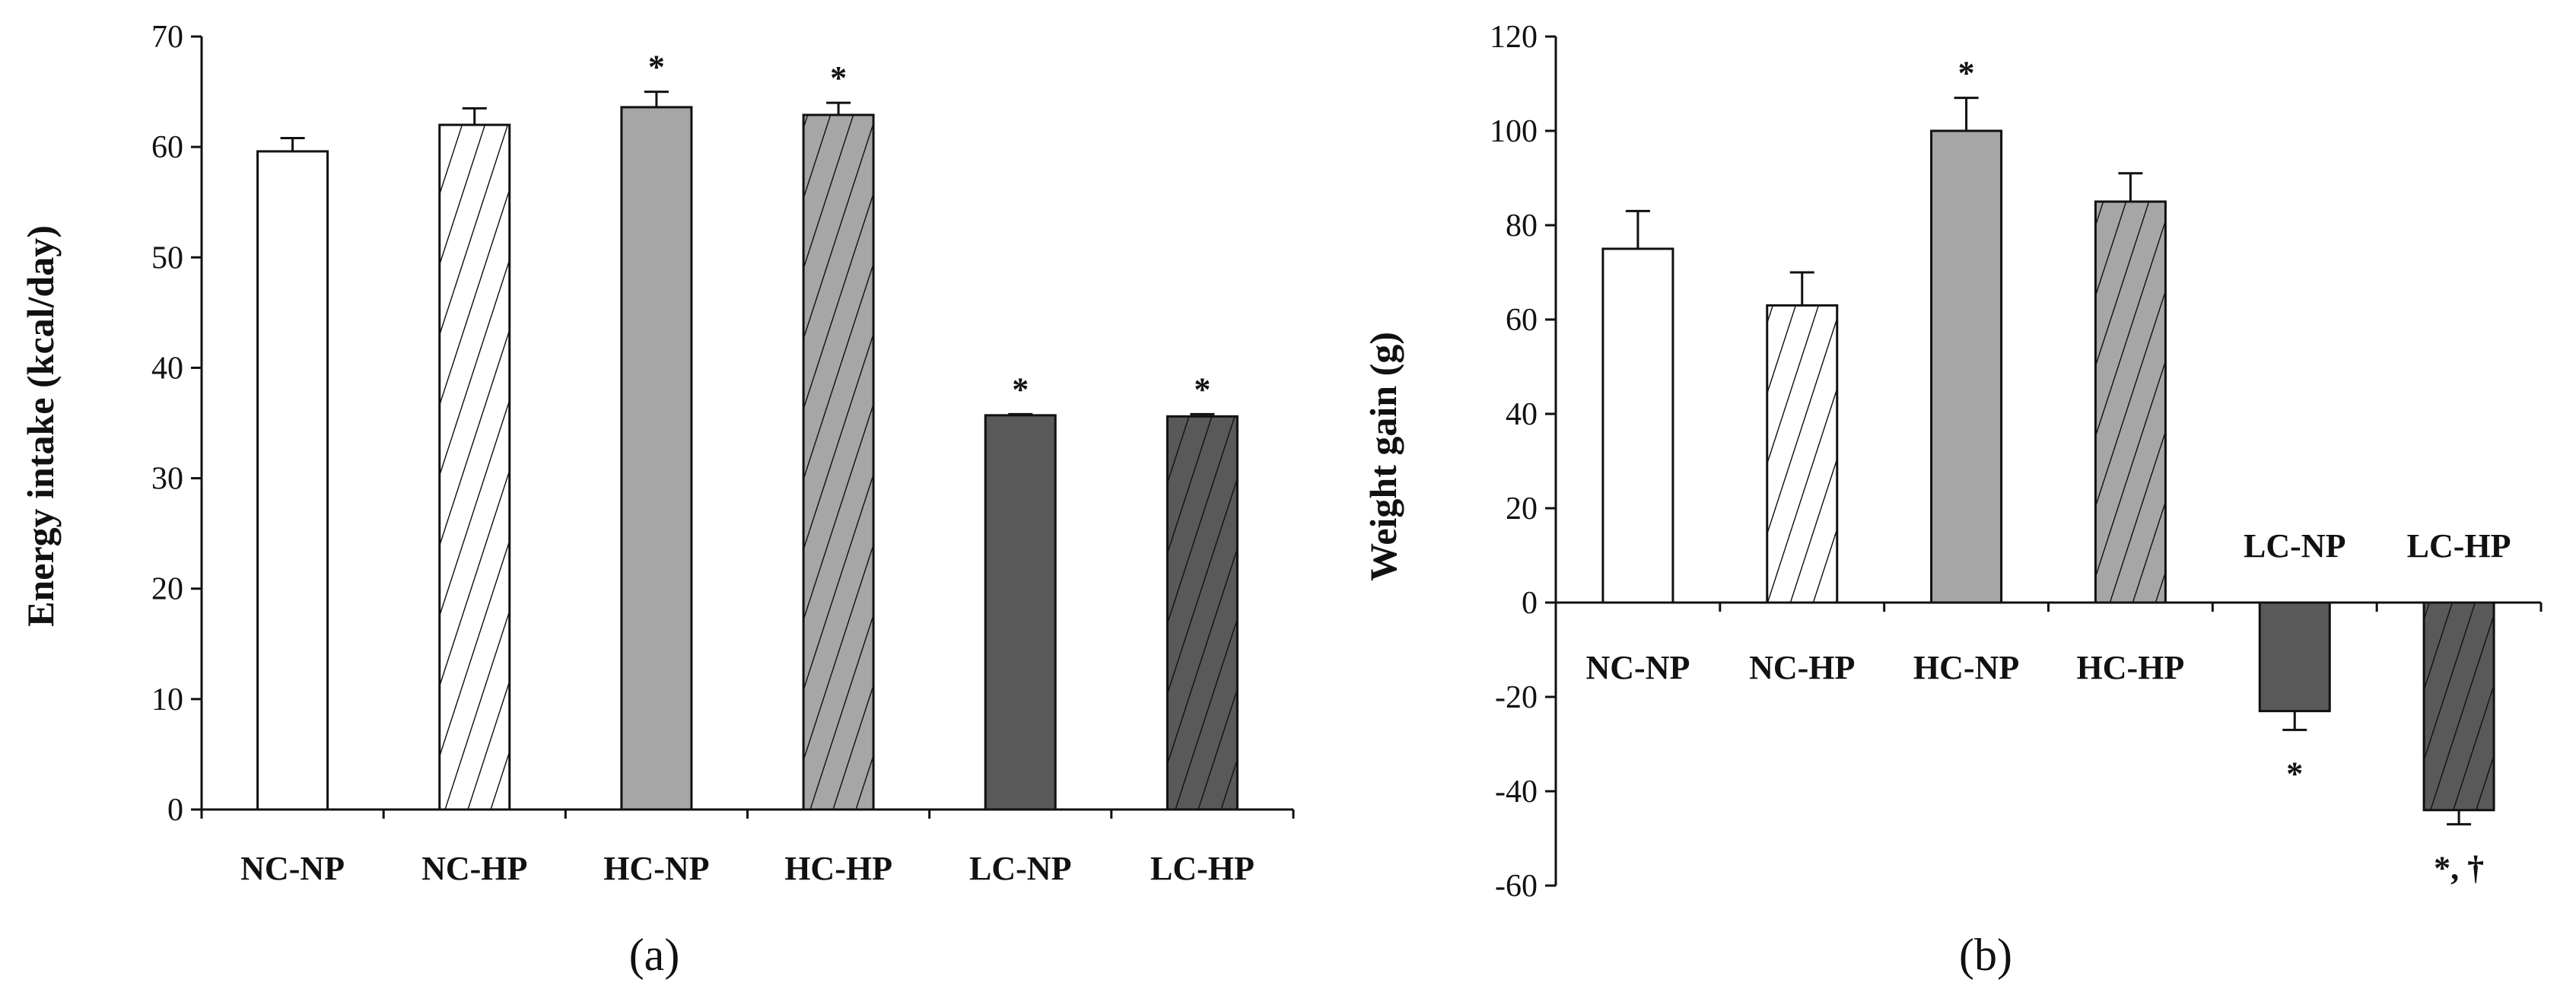 This screenshot has height=1002, width=2576. What do you see at coordinates (1522, 226) in the screenshot?
I see `y-tick-label: 80` at bounding box center [1522, 226].